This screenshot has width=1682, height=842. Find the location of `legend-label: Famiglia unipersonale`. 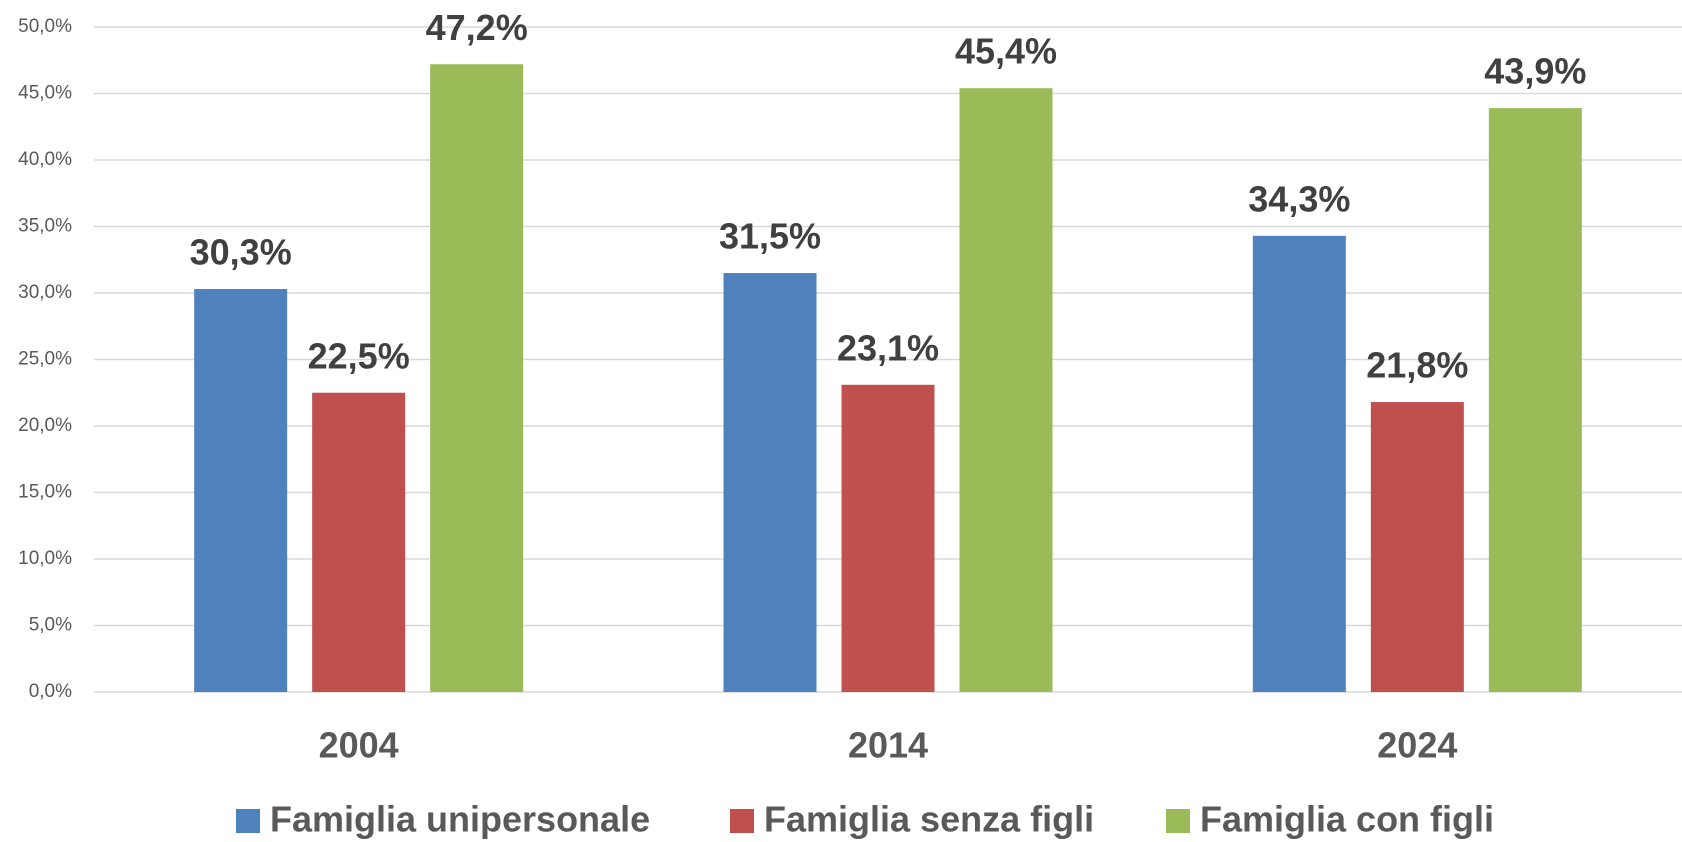

legend-label: Famiglia unipersonale is located at coordinates (460, 819).